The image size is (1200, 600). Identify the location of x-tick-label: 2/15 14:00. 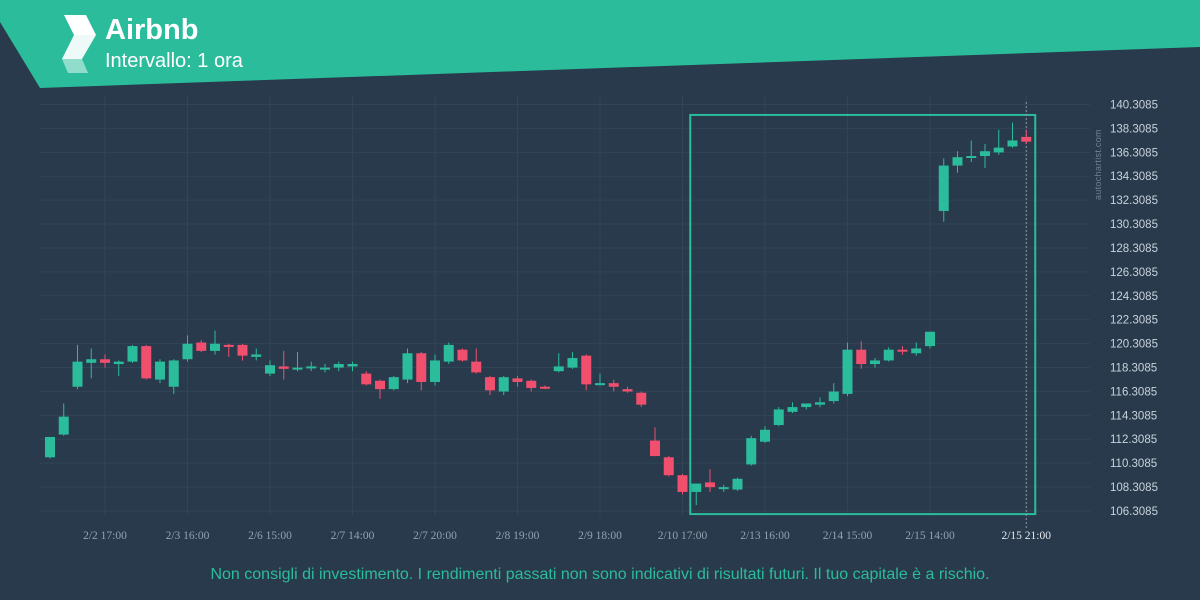
(930, 536).